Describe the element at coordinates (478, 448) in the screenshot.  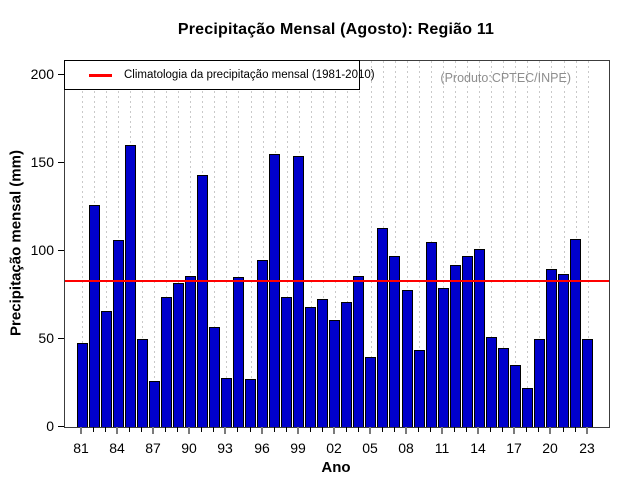
I see `x-tick-label: 14` at that location.